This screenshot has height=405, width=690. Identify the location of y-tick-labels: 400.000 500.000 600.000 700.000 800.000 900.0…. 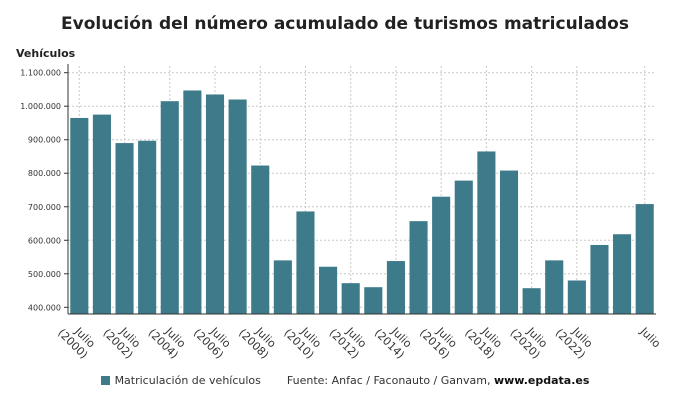
(40, 191).